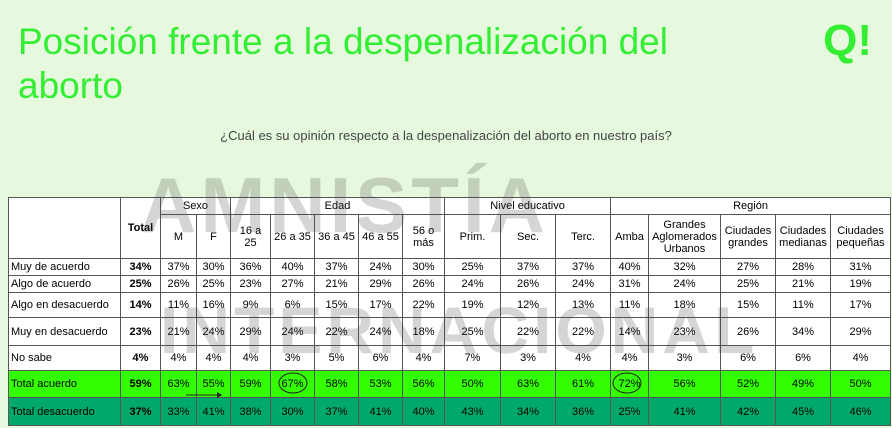 The width and height of the screenshot is (892, 428). What do you see at coordinates (381, 236) in the screenshot?
I see `column-header: 46 a 55` at bounding box center [381, 236].